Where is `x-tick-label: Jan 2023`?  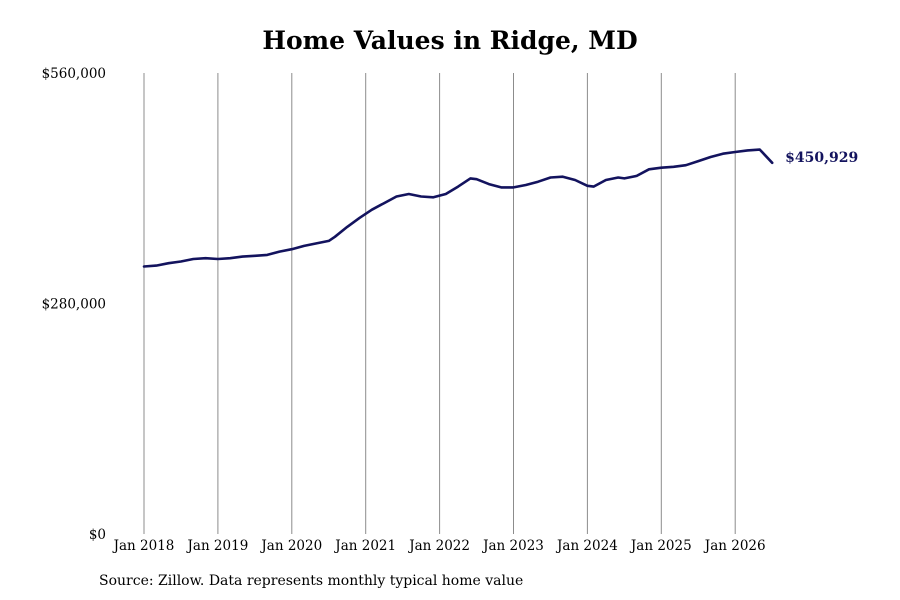 x-tick-label: Jan 2023 is located at coordinates (512, 546).